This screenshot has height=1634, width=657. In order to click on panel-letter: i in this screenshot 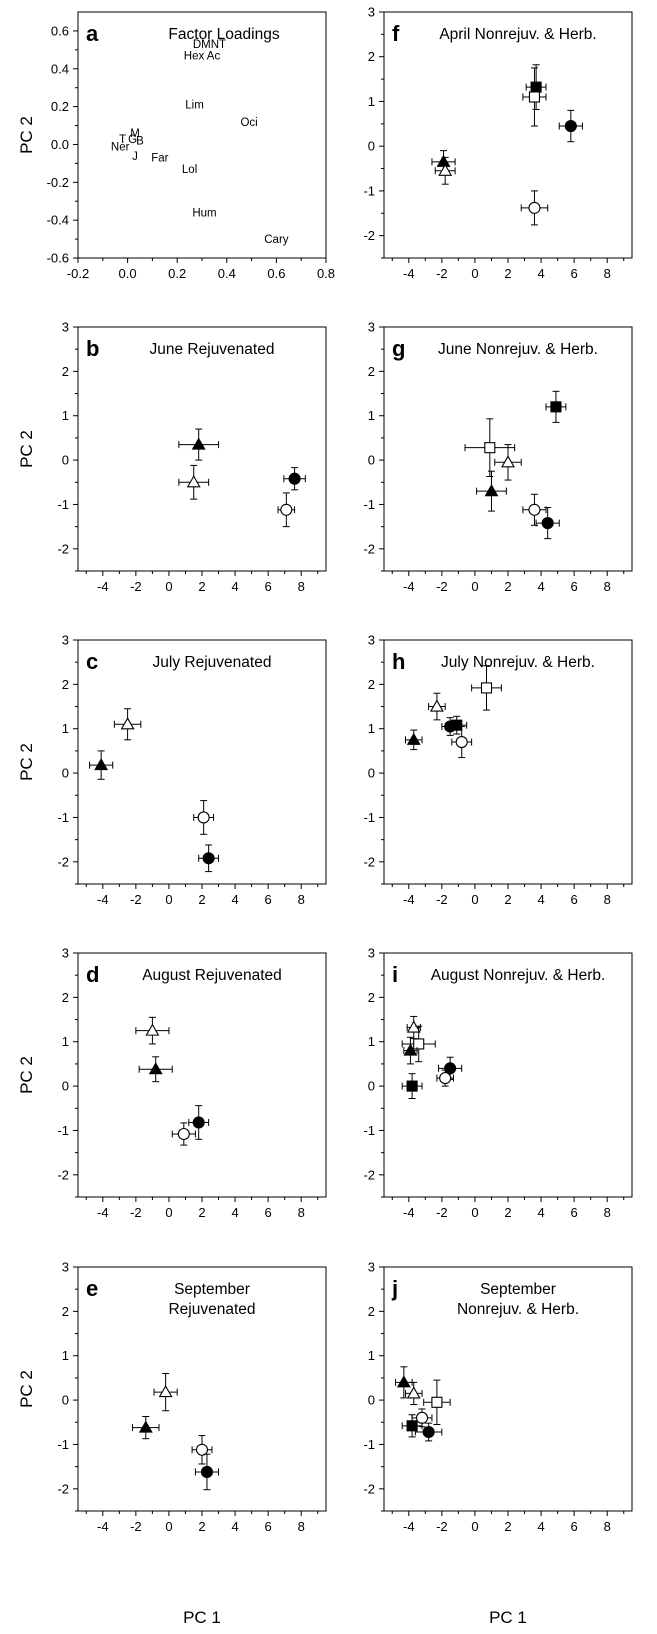, I will do `click(395, 974)`.